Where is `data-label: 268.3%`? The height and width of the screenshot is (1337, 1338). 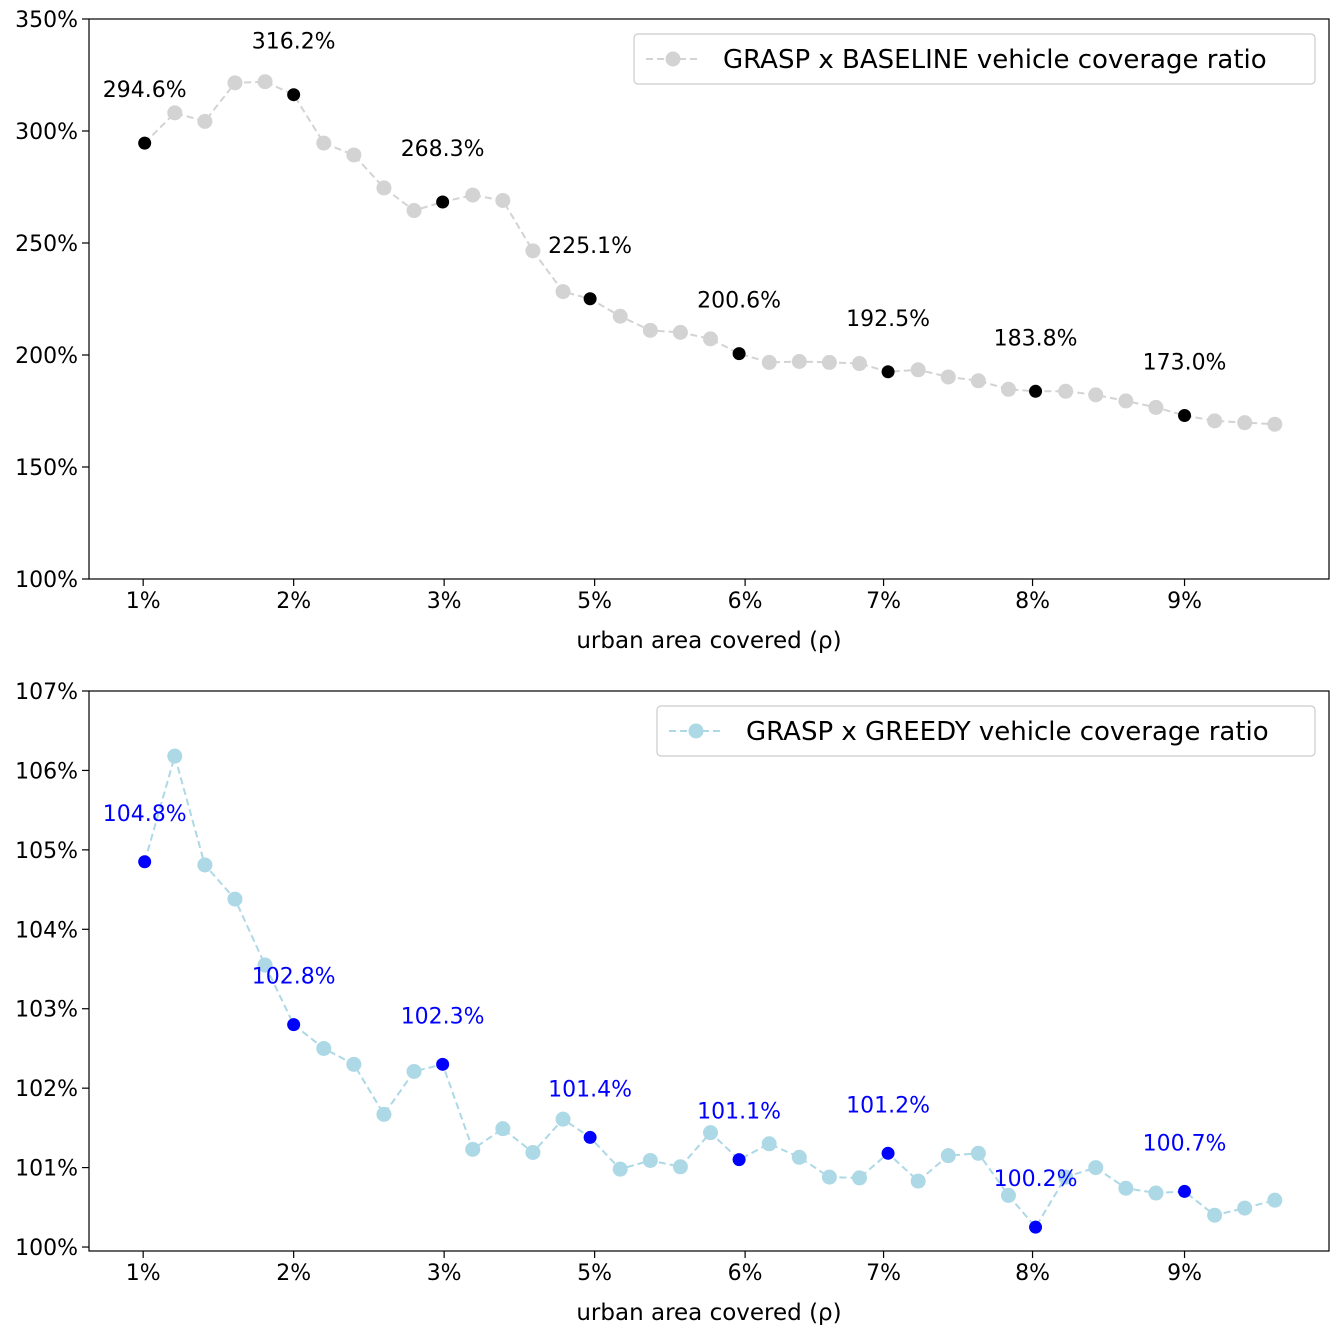
data-label: 268.3% is located at coordinates (443, 149).